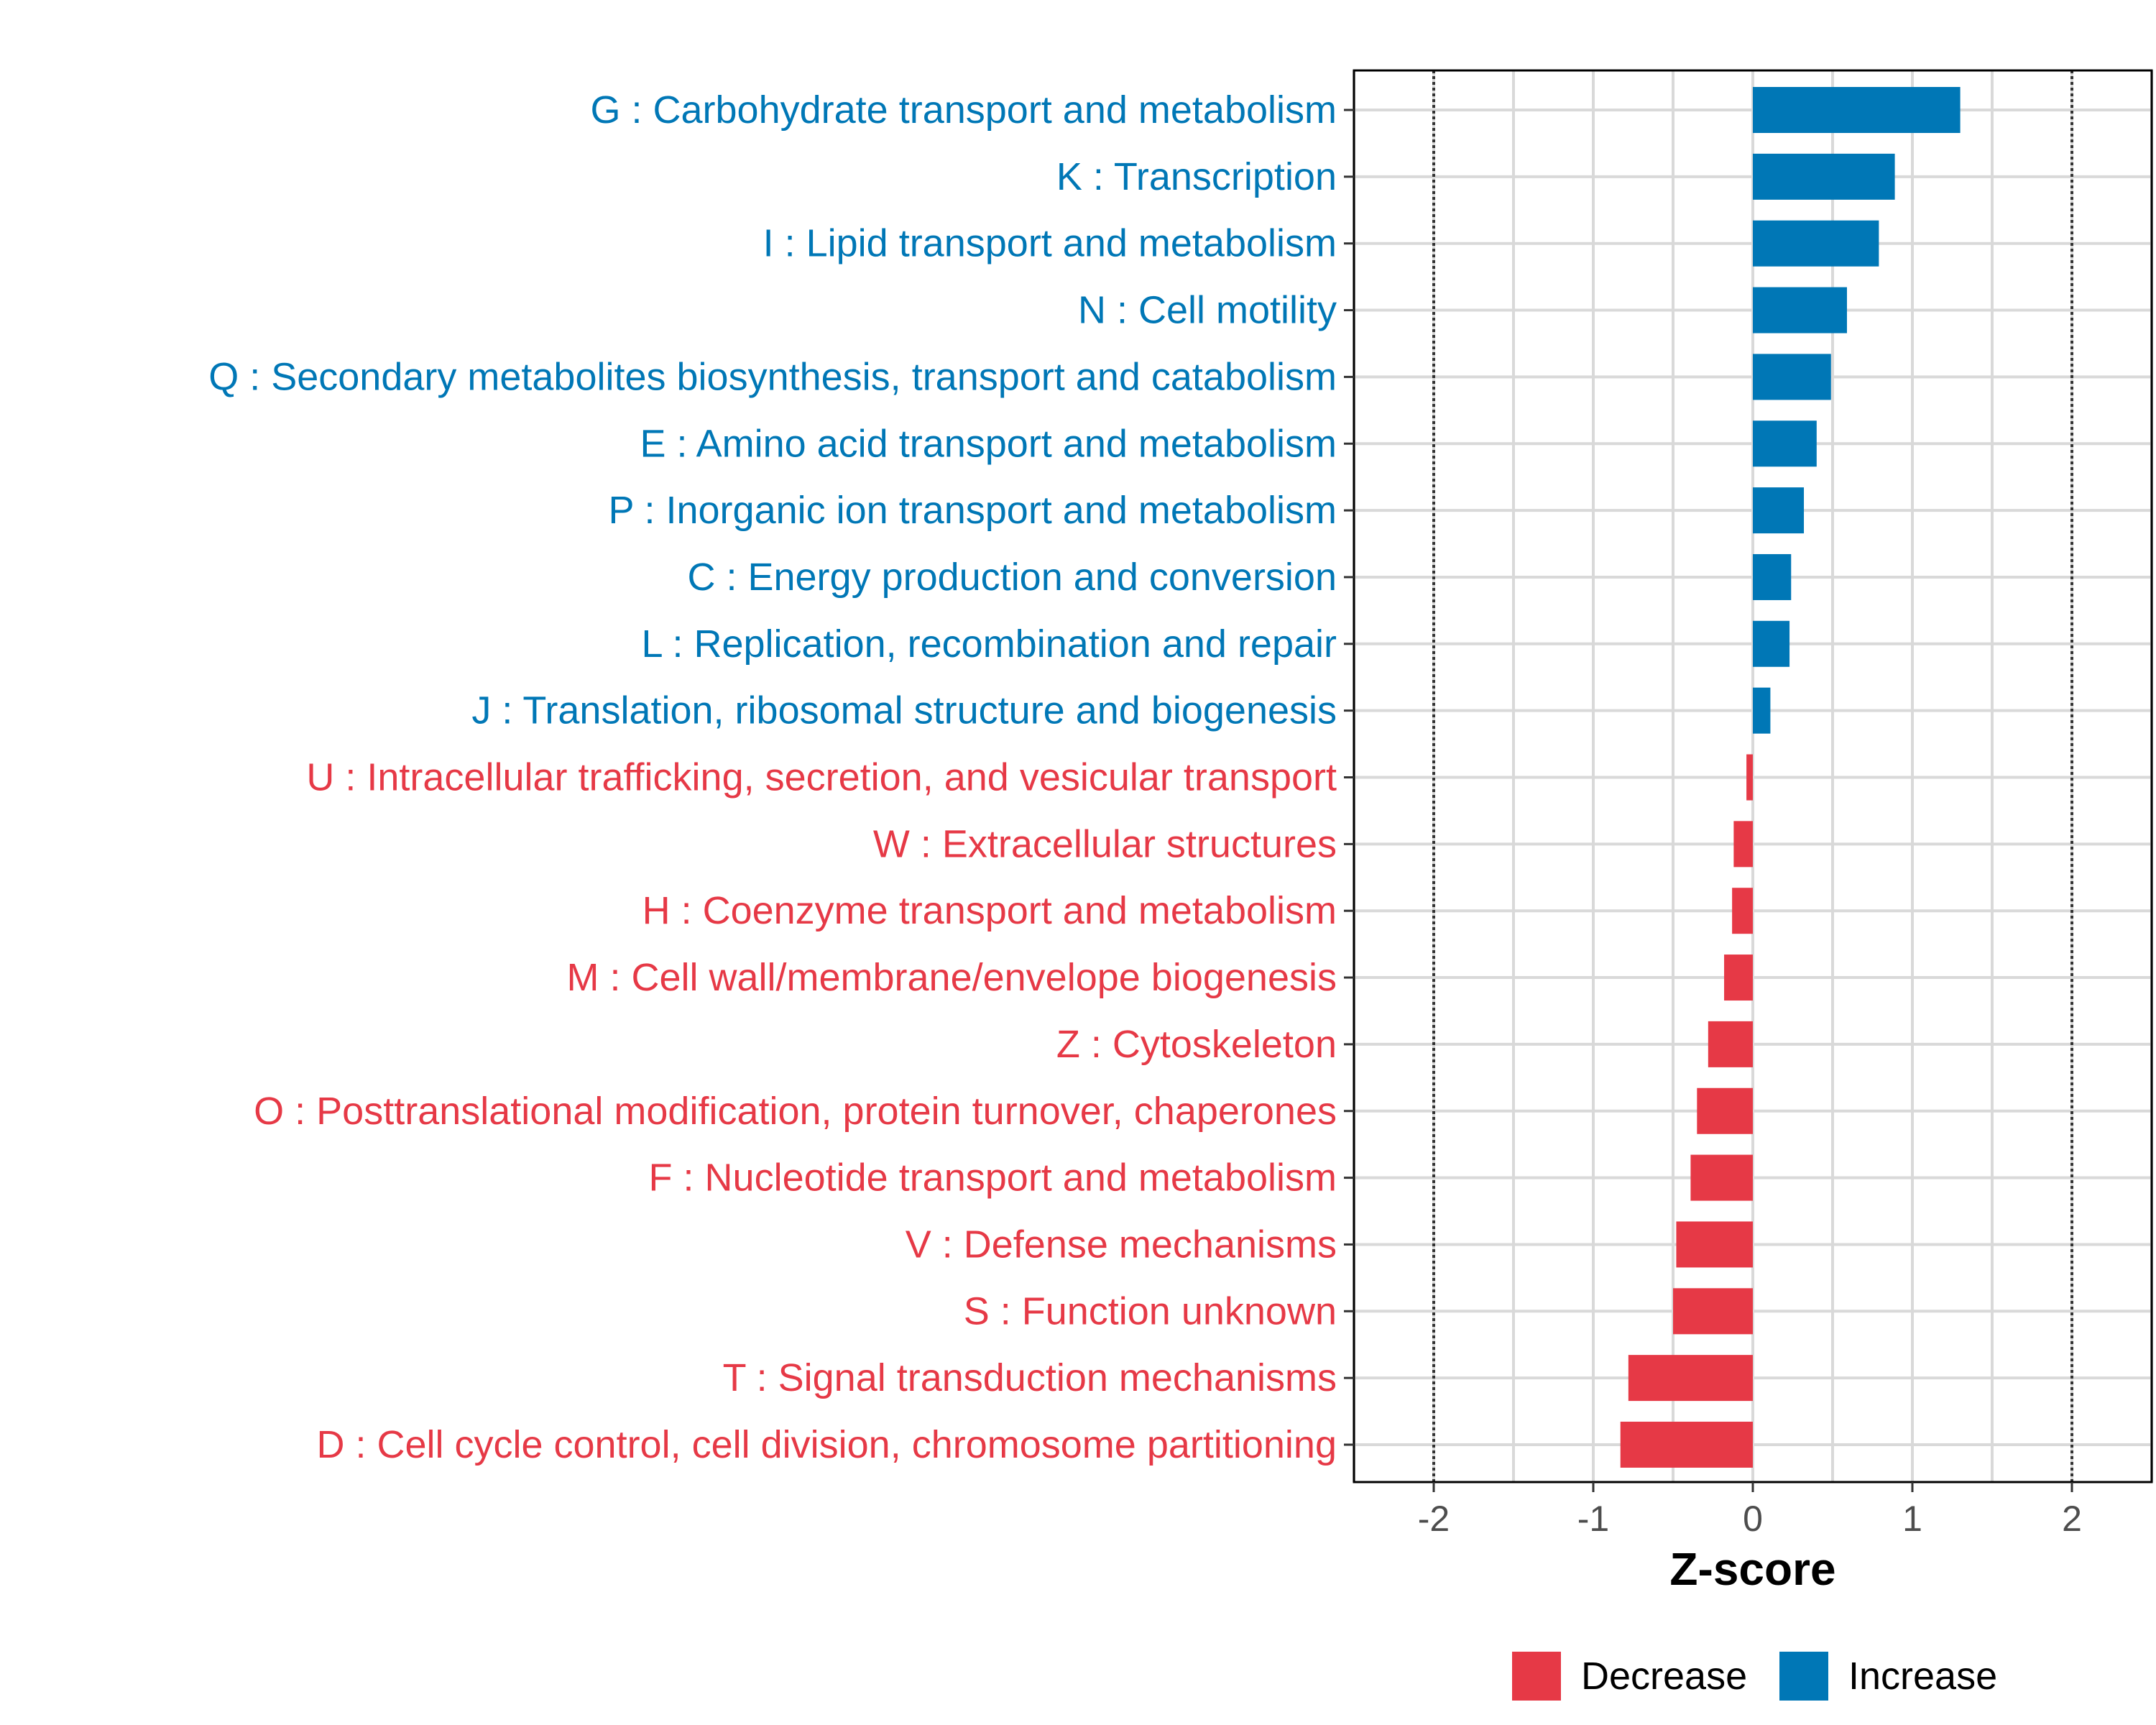 The height and width of the screenshot is (1725, 2156). Describe the element at coordinates (2072, 1519) in the screenshot. I see `x-tick-label: 2` at that location.